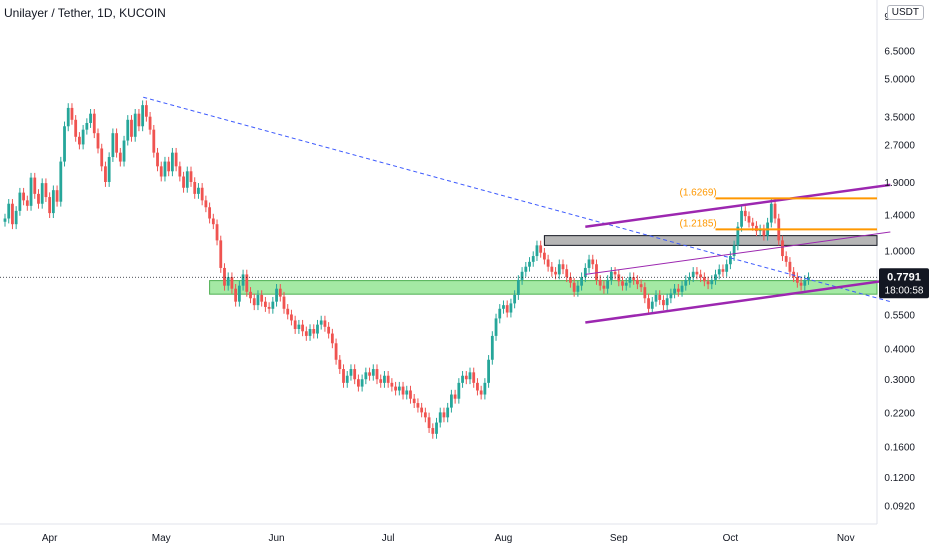 The image size is (932, 550). What do you see at coordinates (904, 283) in the screenshot?
I see `last-price-badge` at bounding box center [904, 283].